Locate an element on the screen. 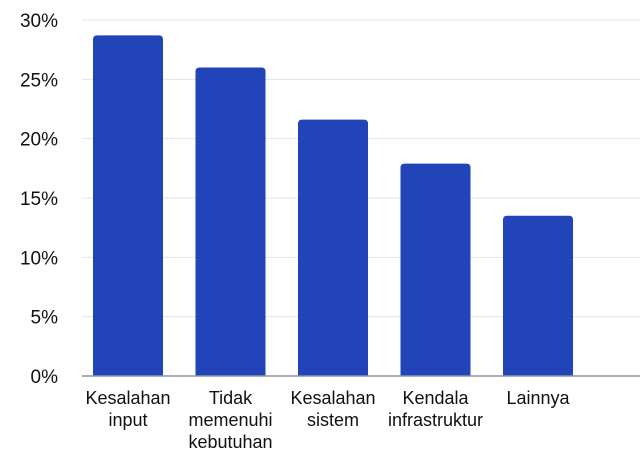 The width and height of the screenshot is (640, 464). x-category-label: Tidak memenuhi kebutuhan is located at coordinates (230, 420).